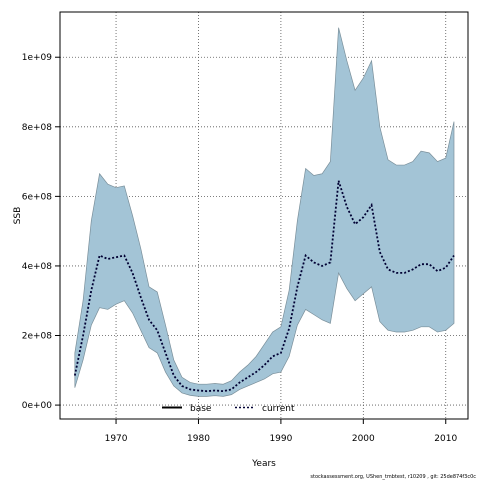  What do you see at coordinates (116, 439) in the screenshot?
I see `x-tick-label: 1970` at bounding box center [116, 439].